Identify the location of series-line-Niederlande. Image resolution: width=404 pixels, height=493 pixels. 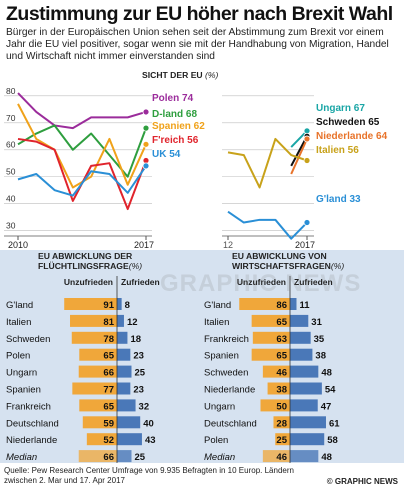
(299, 156).